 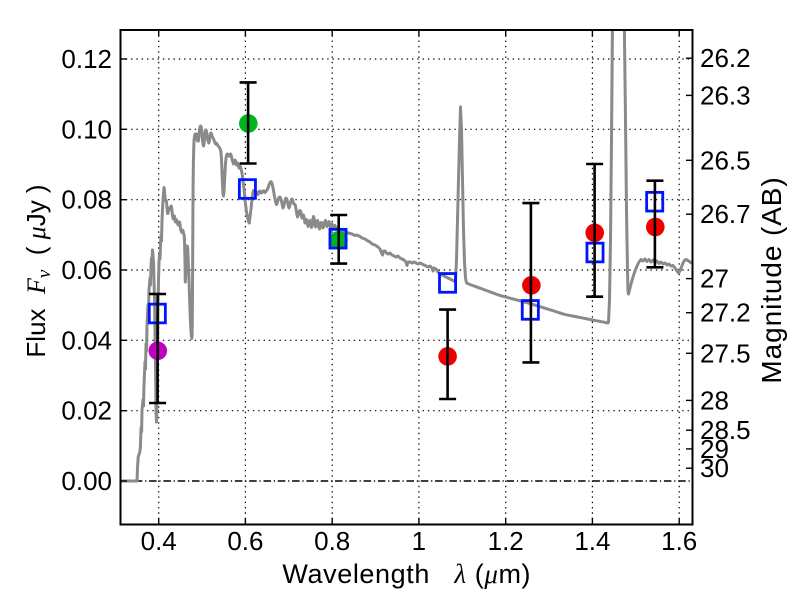 What do you see at coordinates (725, 58) in the screenshot?
I see `svg-text: 26.2` at bounding box center [725, 58].